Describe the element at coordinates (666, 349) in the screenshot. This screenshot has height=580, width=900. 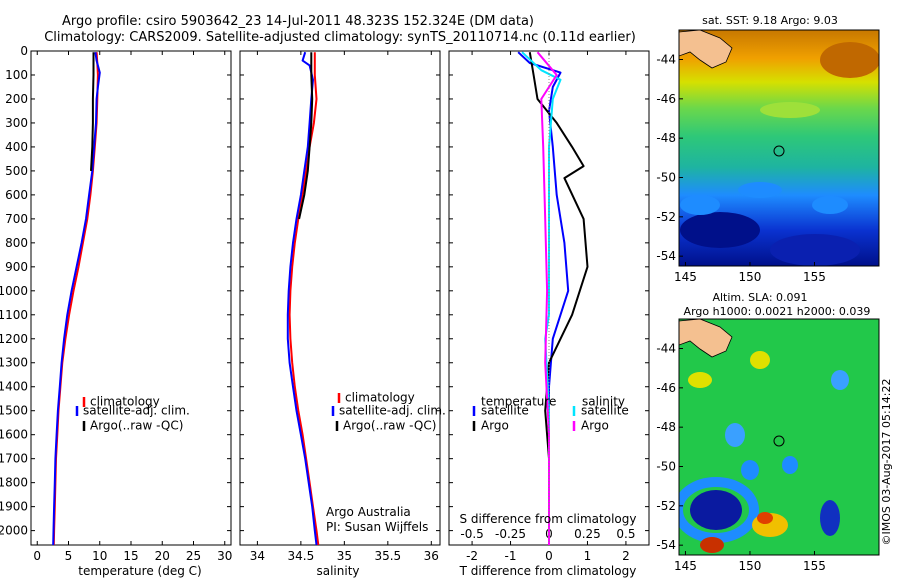
I see `lat-tick-label: -44` at that location.